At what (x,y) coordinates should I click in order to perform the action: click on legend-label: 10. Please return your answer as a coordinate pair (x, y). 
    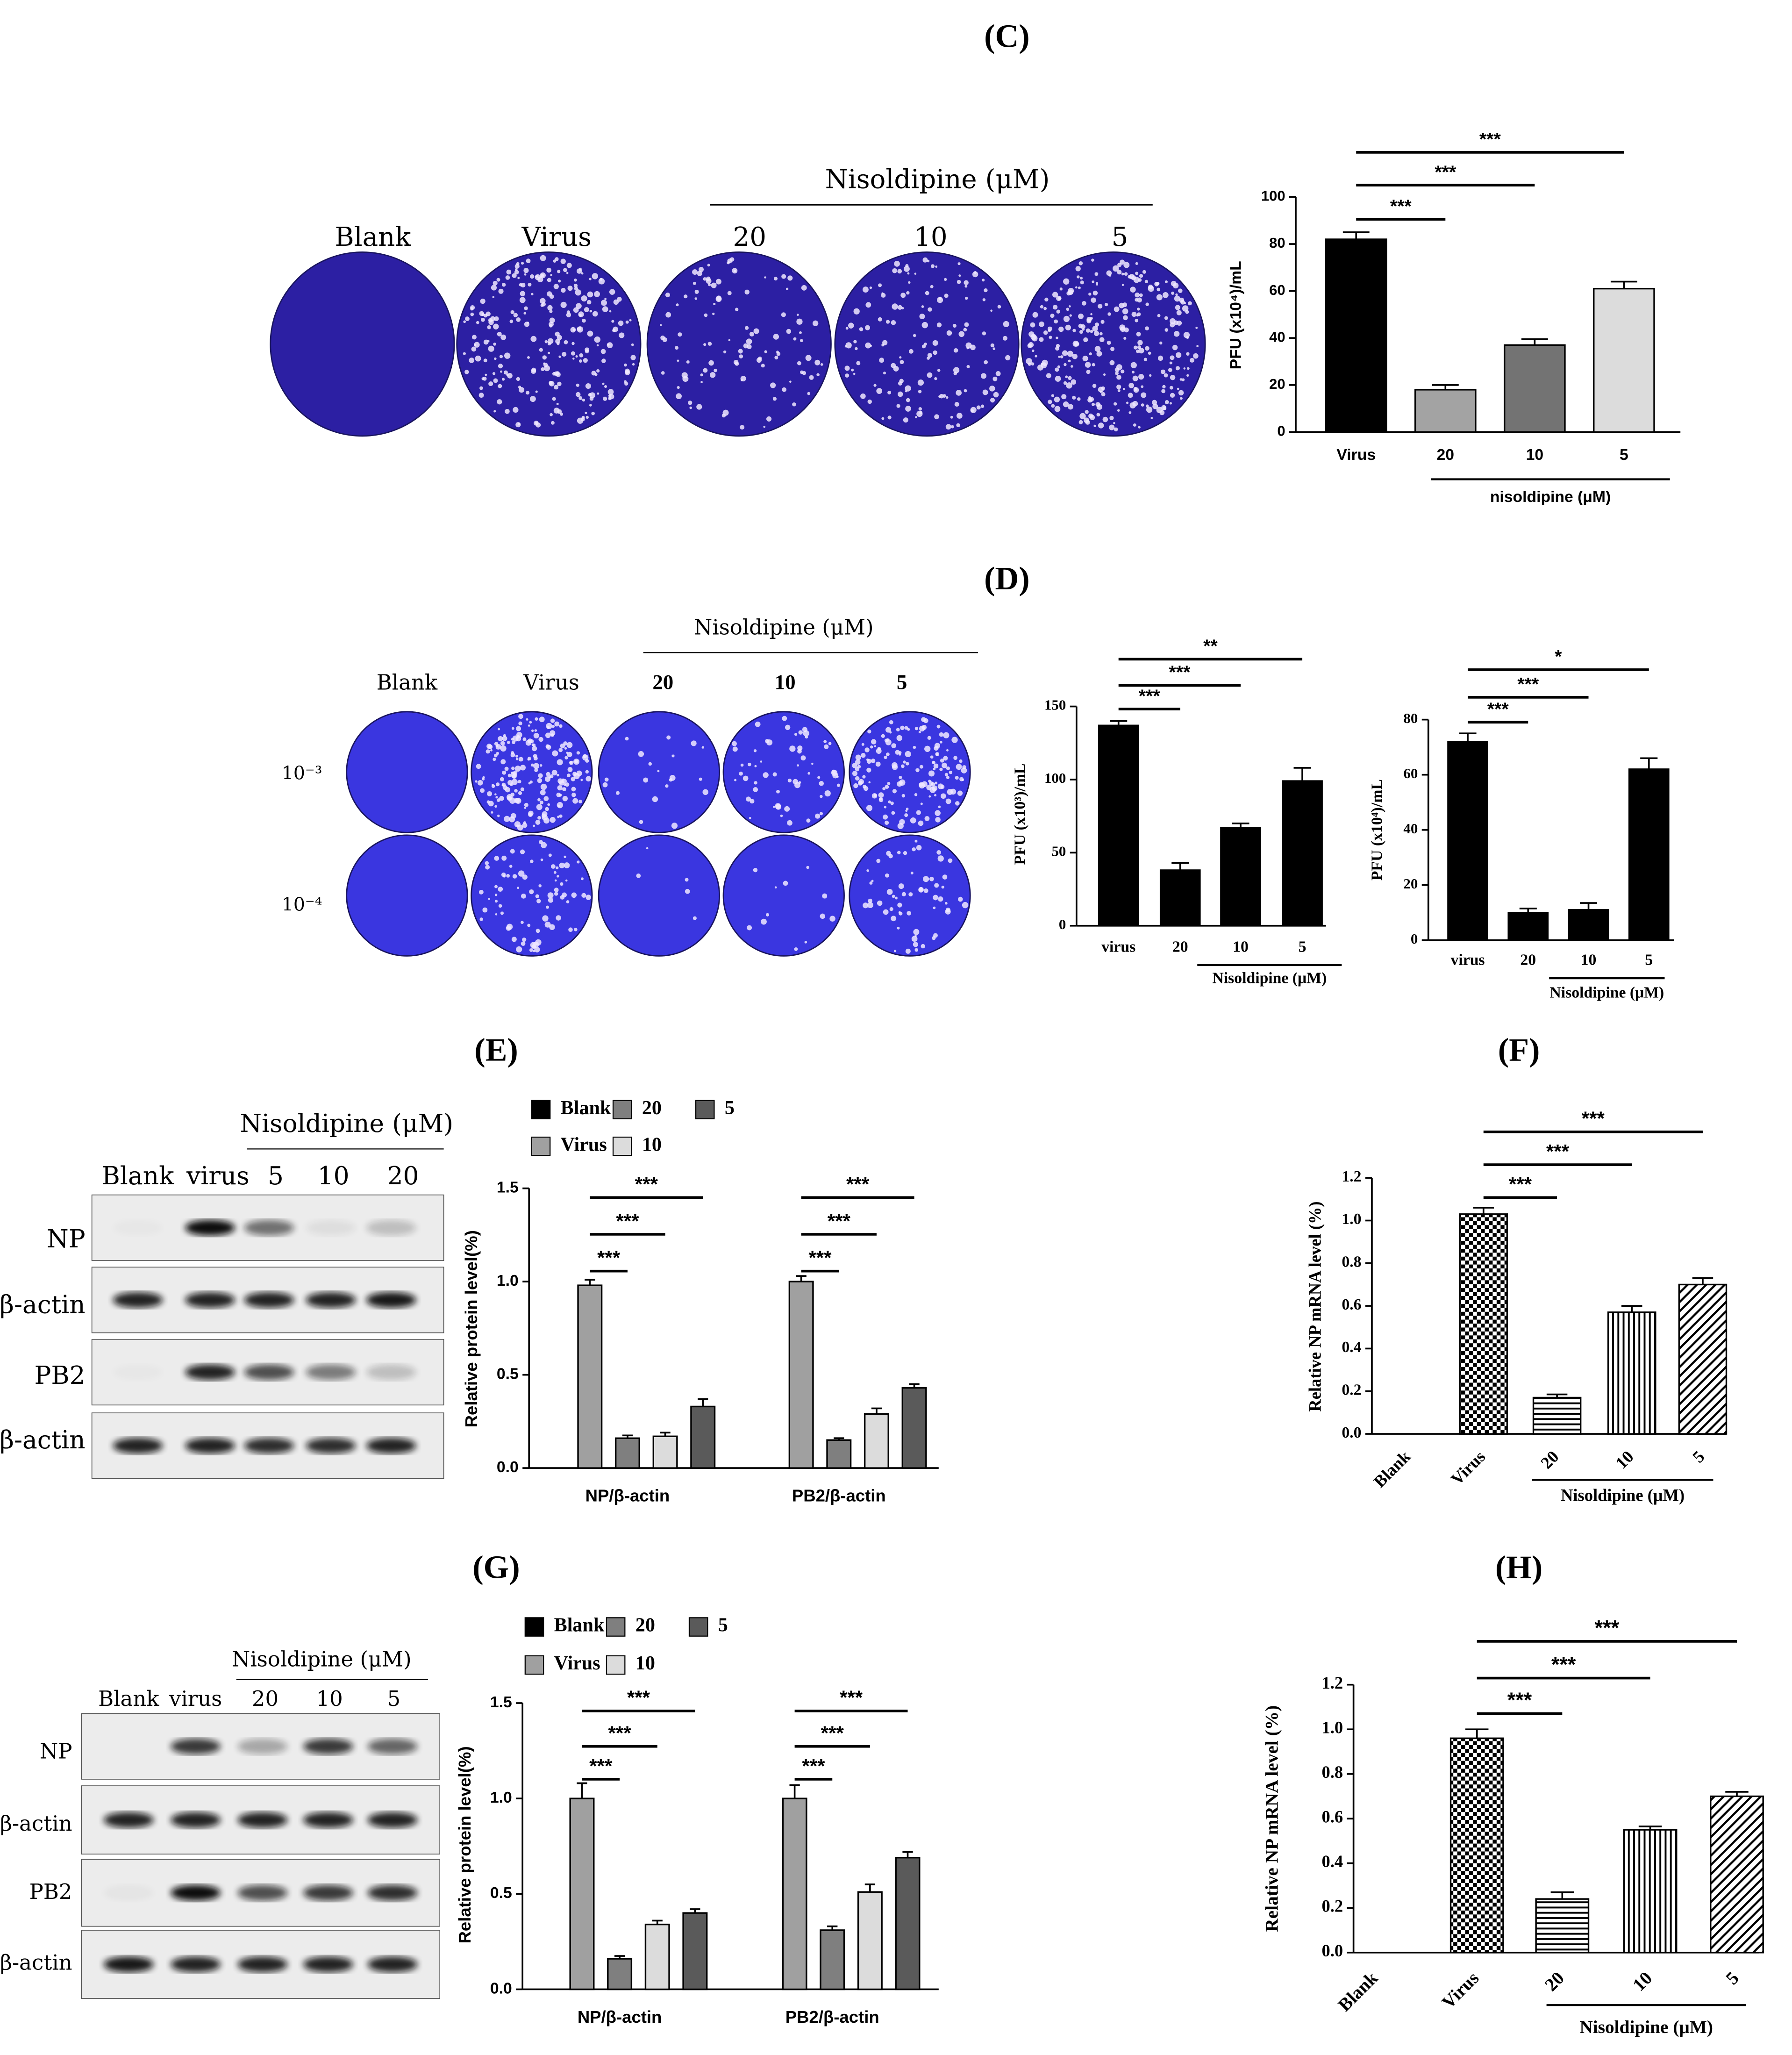
    Looking at the image, I should click on (652, 1144).